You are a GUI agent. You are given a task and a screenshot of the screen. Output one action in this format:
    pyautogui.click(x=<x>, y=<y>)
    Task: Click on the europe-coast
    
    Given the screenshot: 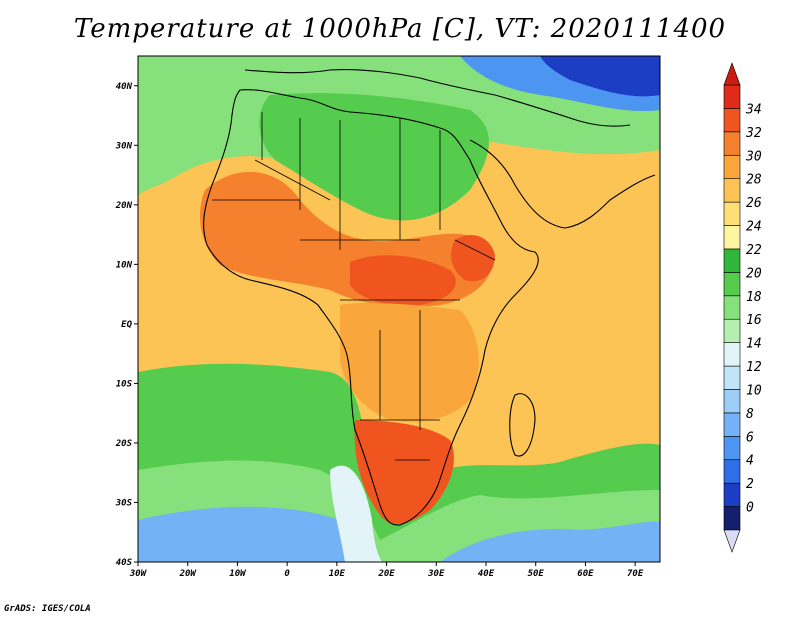 What is the action you would take?
    pyautogui.click(x=437, y=97)
    